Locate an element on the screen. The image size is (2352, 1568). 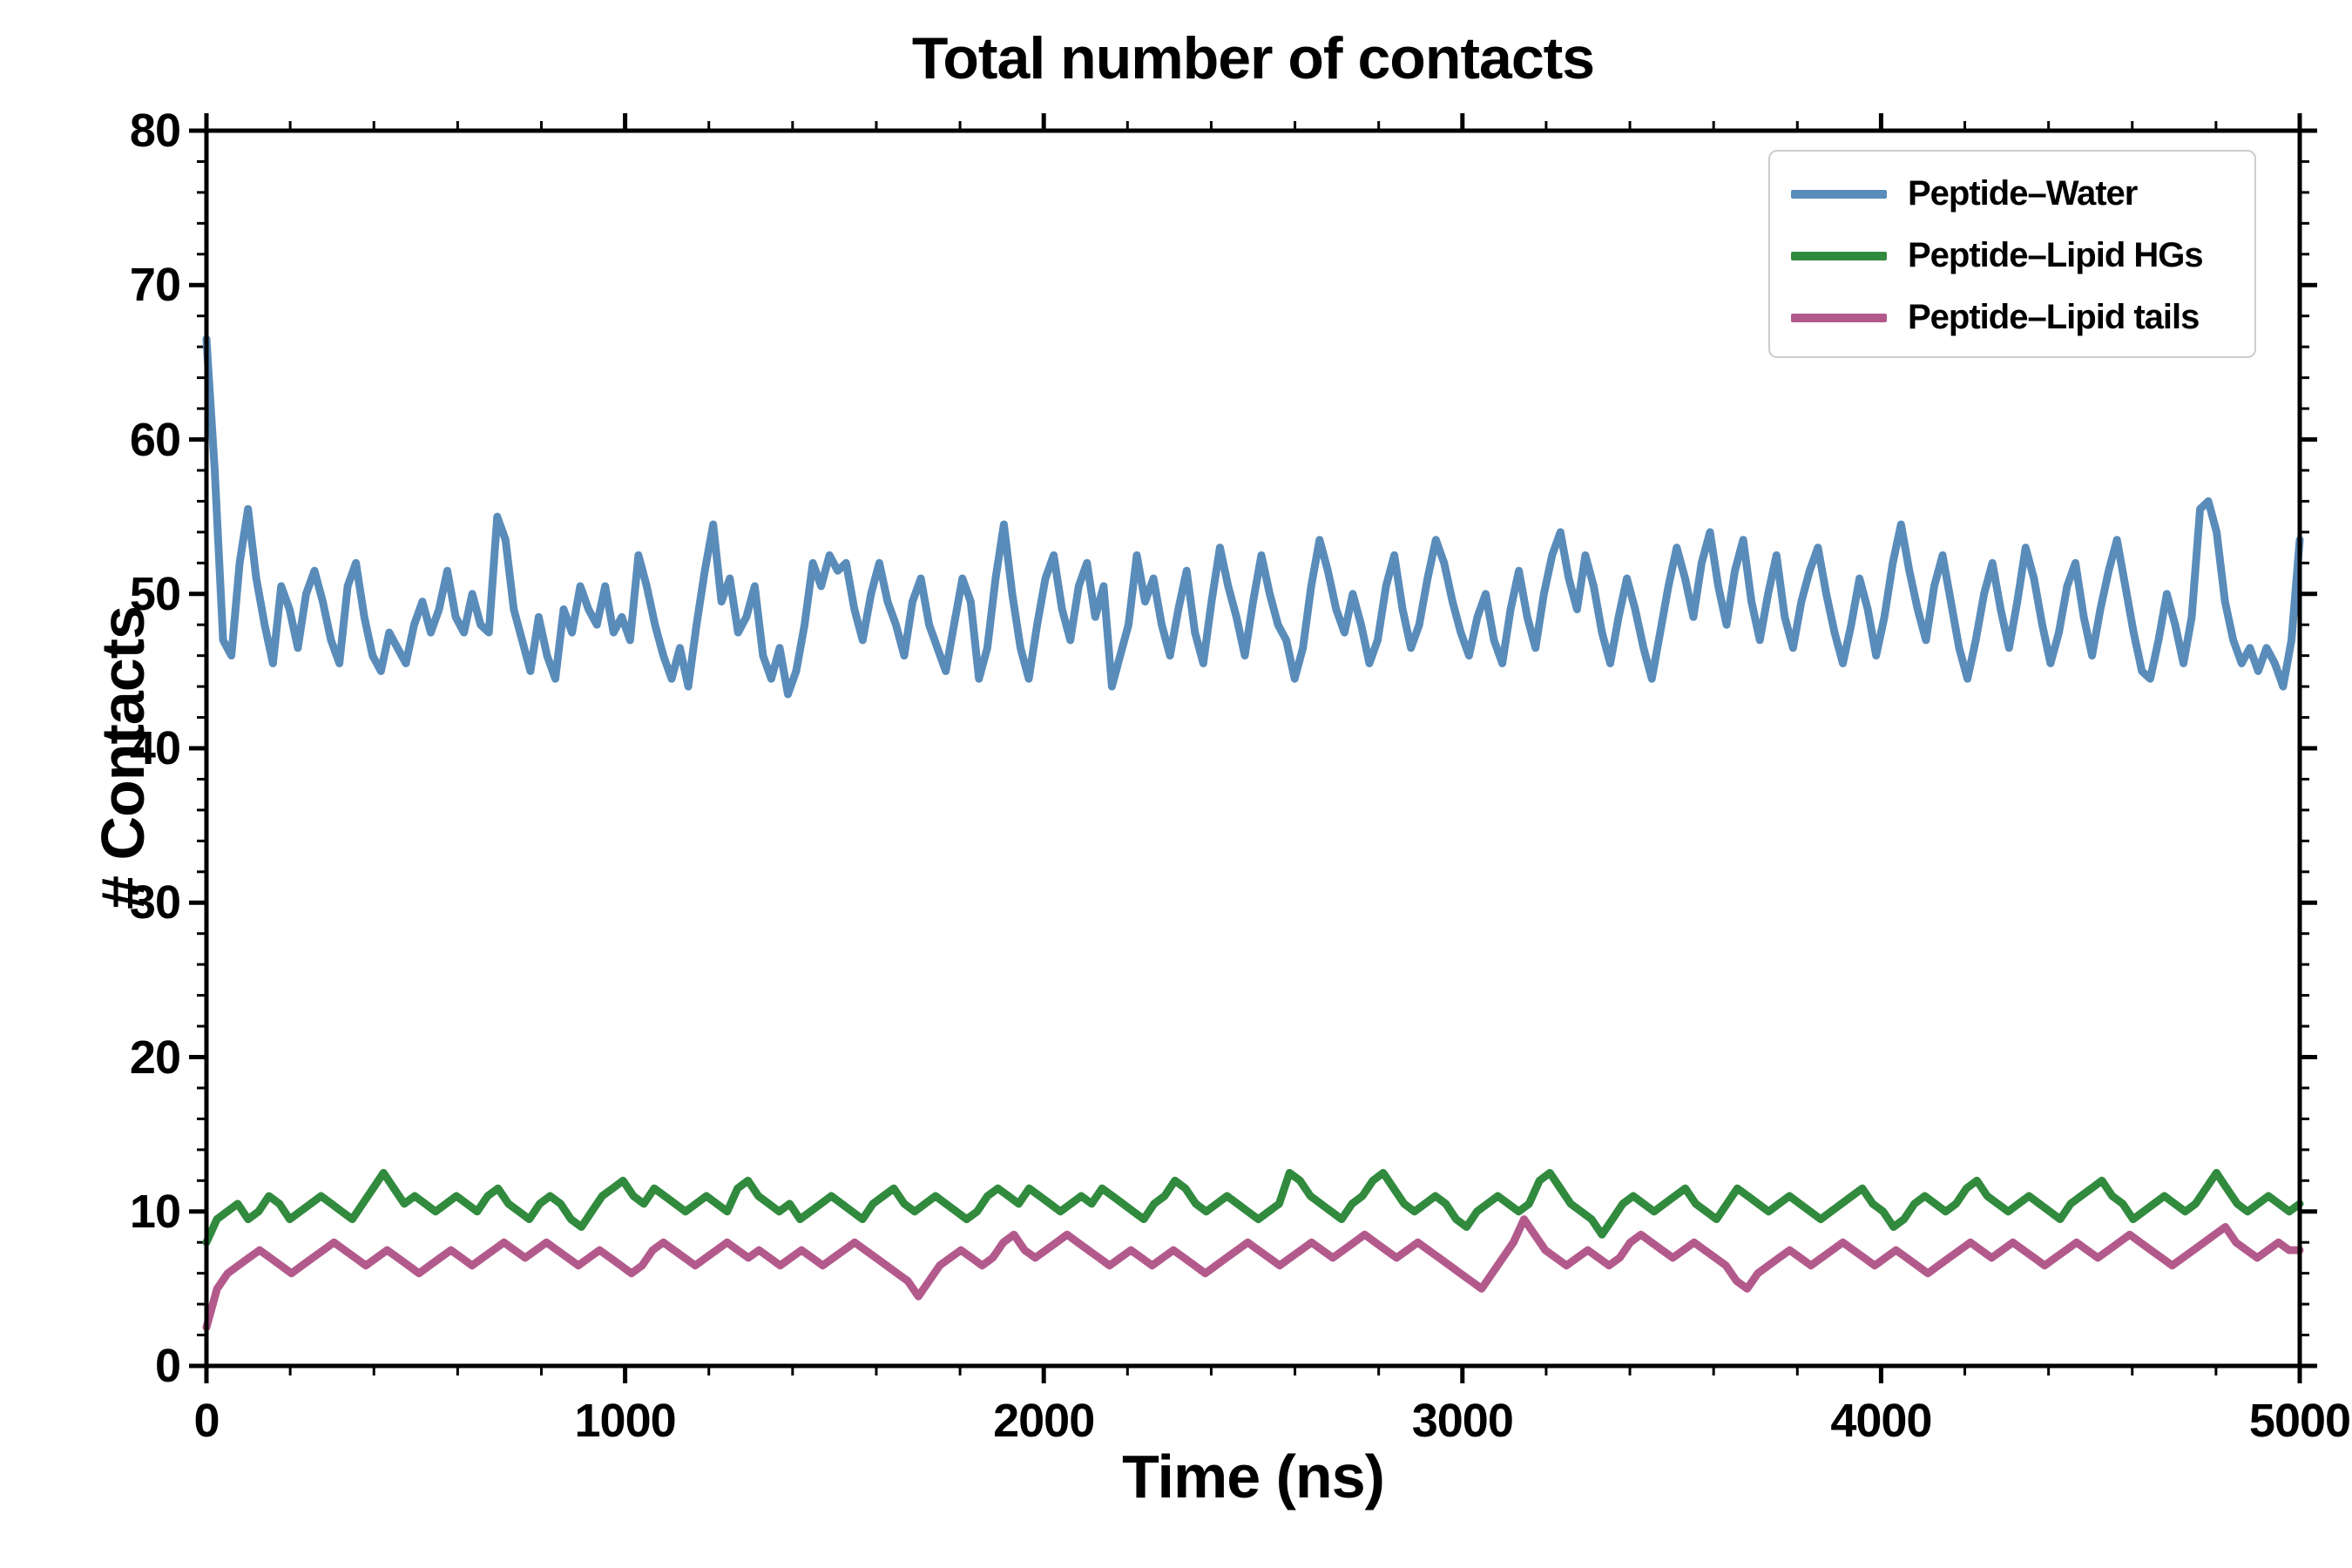
x-tick-label: 3000 is located at coordinates (1462, 1421).